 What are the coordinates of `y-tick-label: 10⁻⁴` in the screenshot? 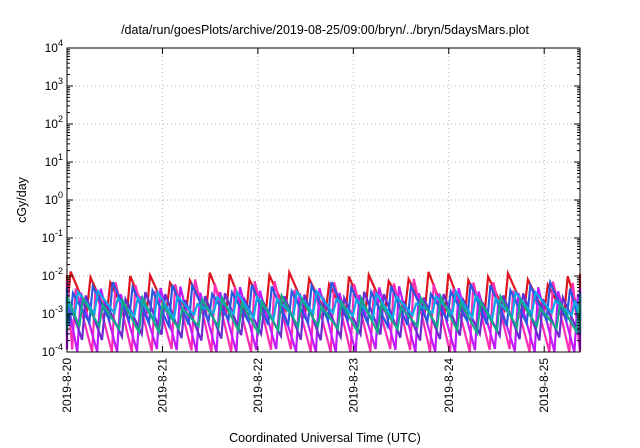 It's located at (52, 350).